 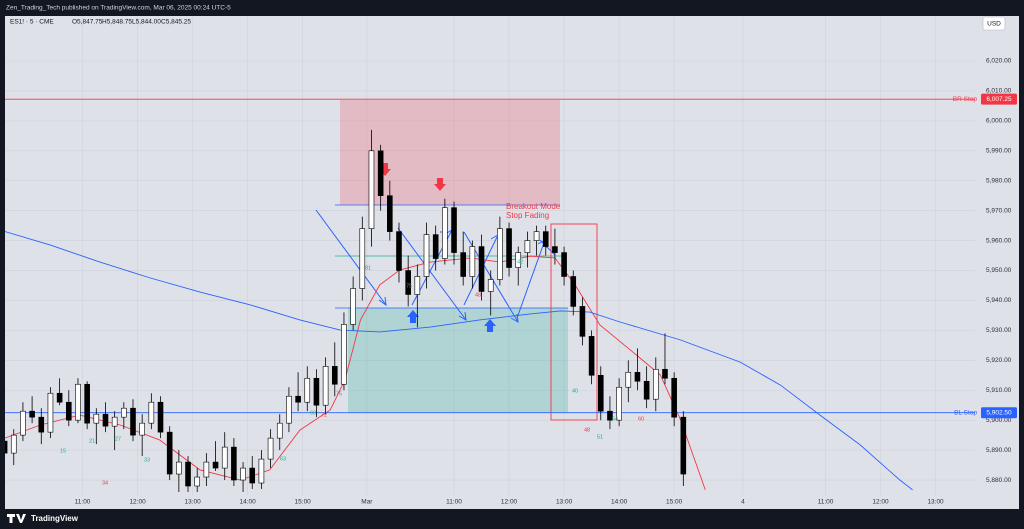 I want to click on currency: USD, so click(x=994, y=24).